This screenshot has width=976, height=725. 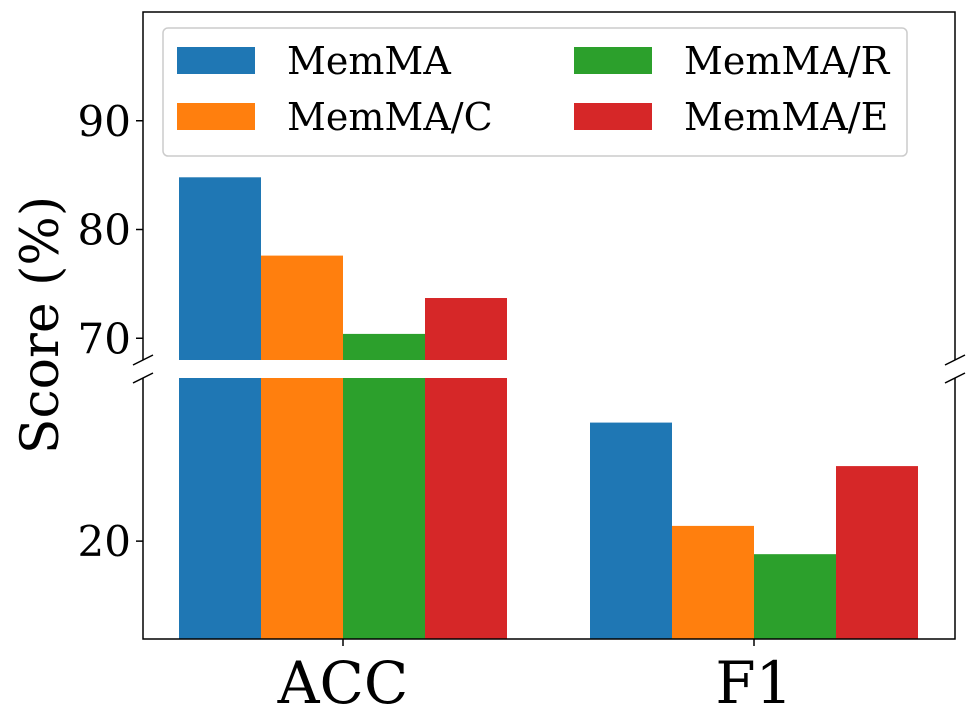 I want to click on y-tick-label: 80, so click(x=104, y=230).